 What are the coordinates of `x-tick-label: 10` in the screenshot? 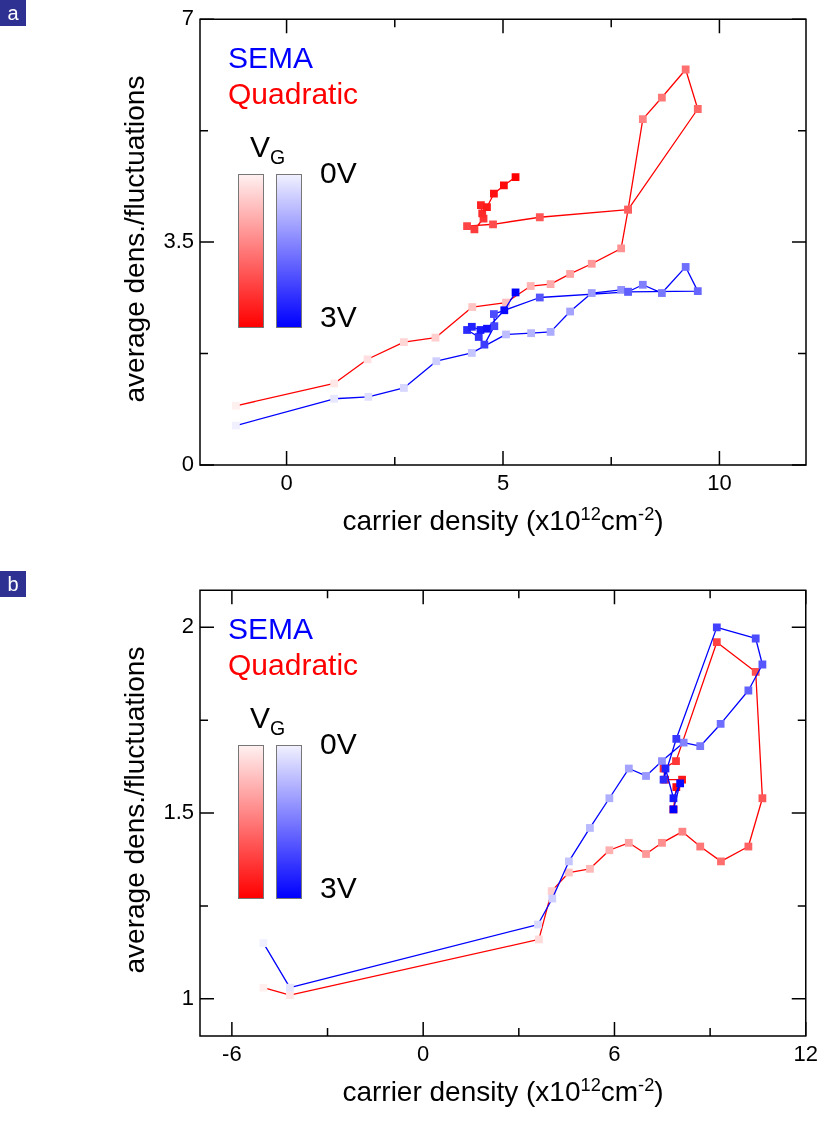 It's located at (719, 483).